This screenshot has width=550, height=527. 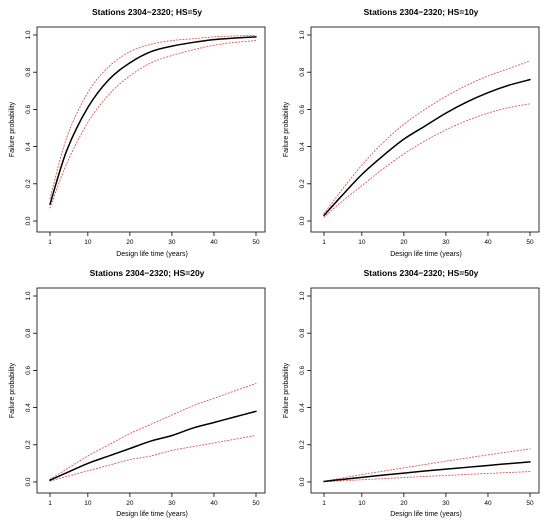 What do you see at coordinates (28, 295) in the screenshot?
I see `panel-3-y-tick-label: 1.0` at bounding box center [28, 295].